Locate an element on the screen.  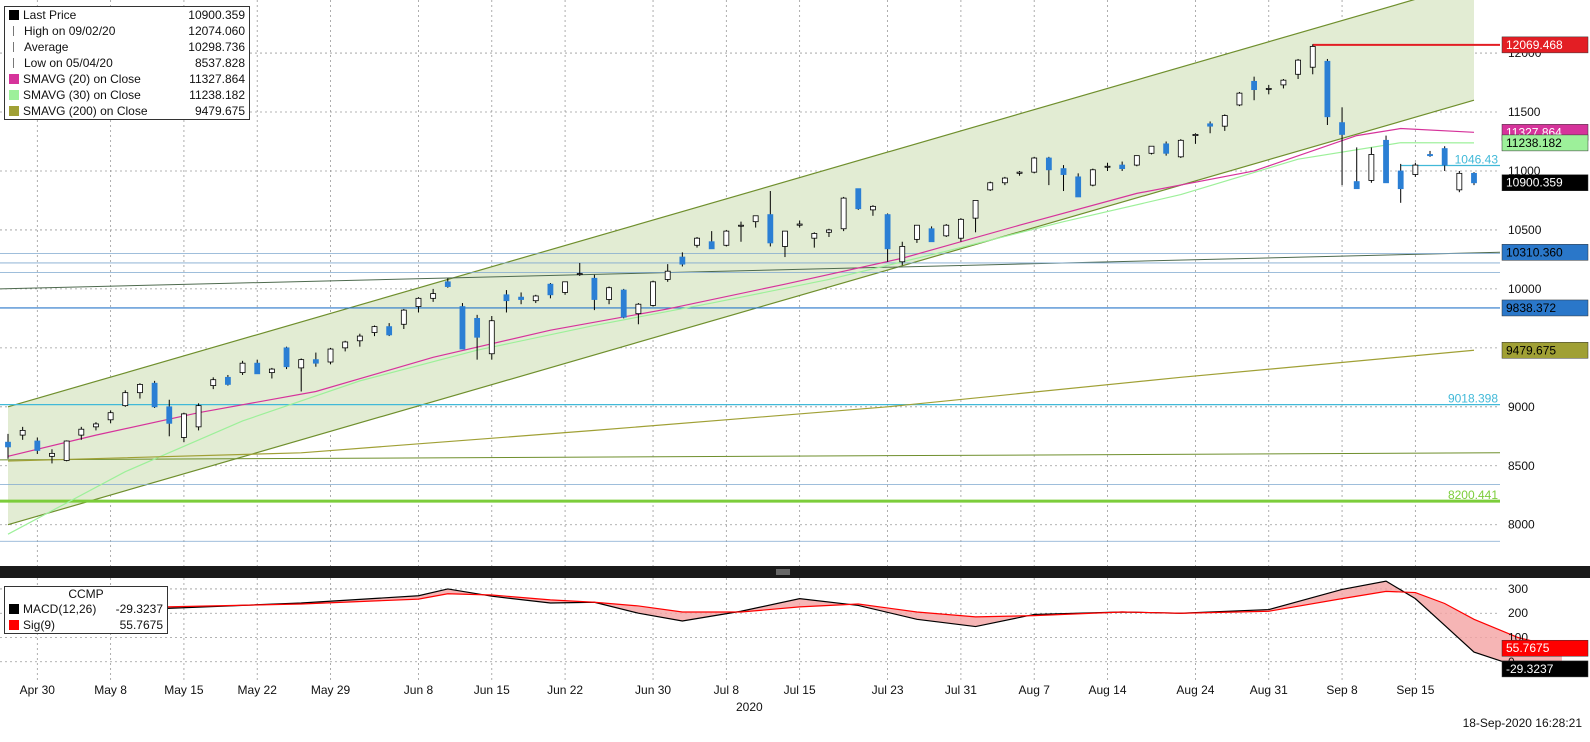
x-tick-label: Jul 23 is located at coordinates (888, 690).